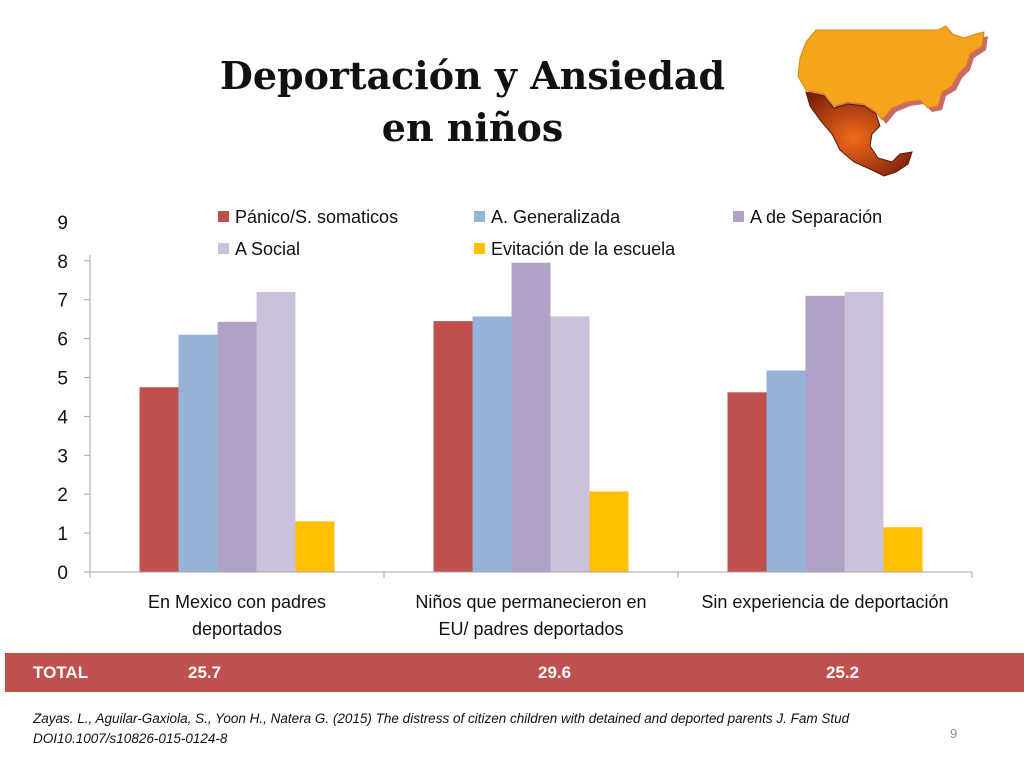 This screenshot has height=768, width=1024. What do you see at coordinates (514, 672) in the screenshot?
I see `total-bar: TOTAL 25.7 29.6 25.2` at bounding box center [514, 672].